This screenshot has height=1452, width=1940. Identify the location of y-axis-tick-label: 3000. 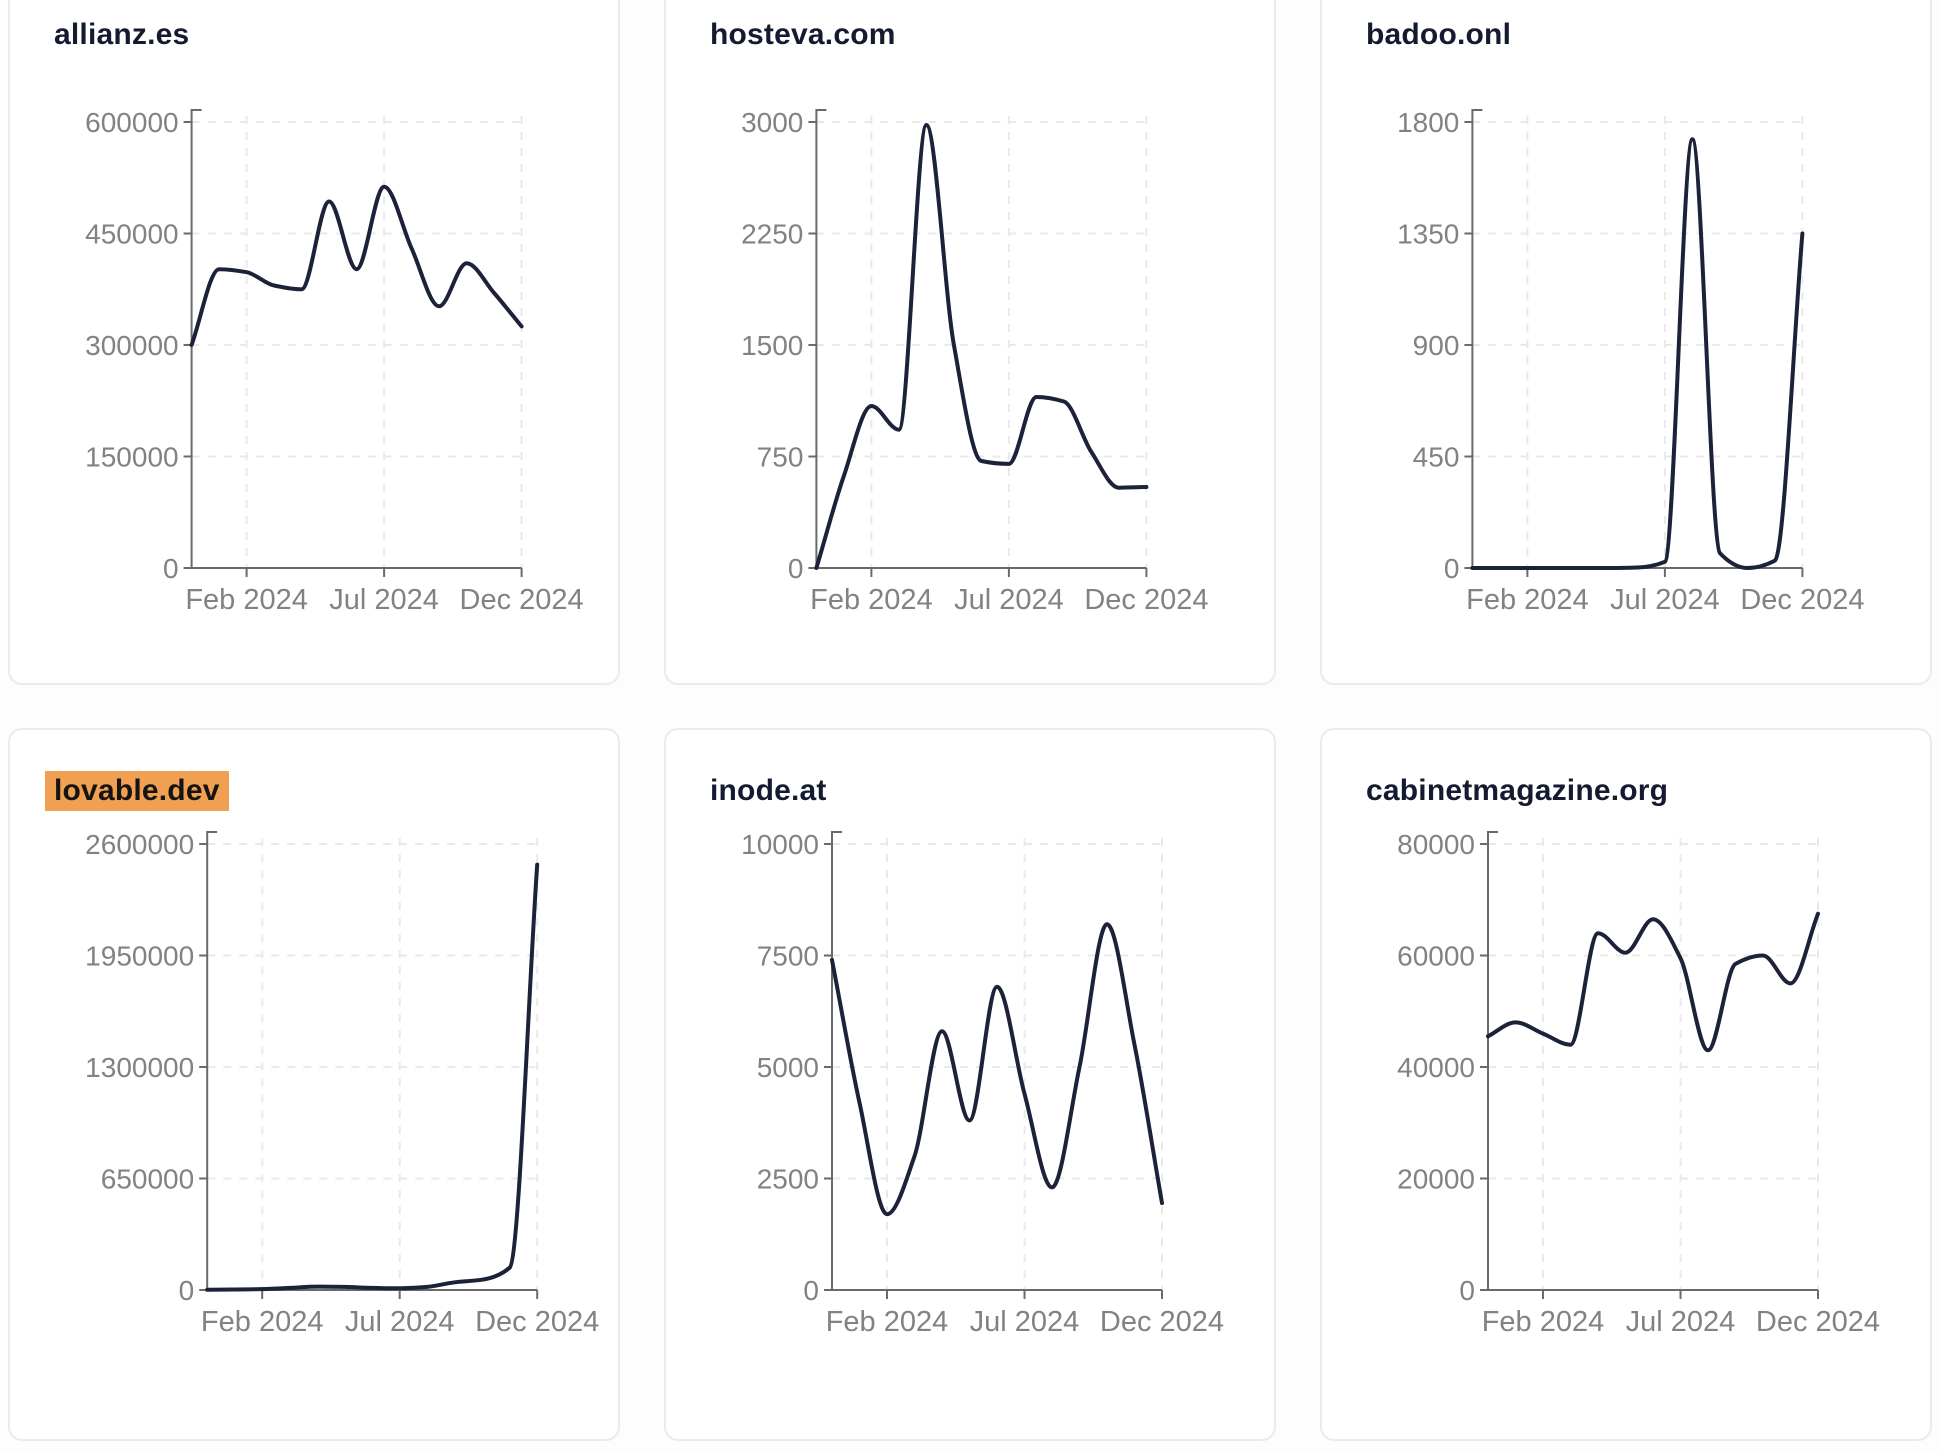
(772, 122).